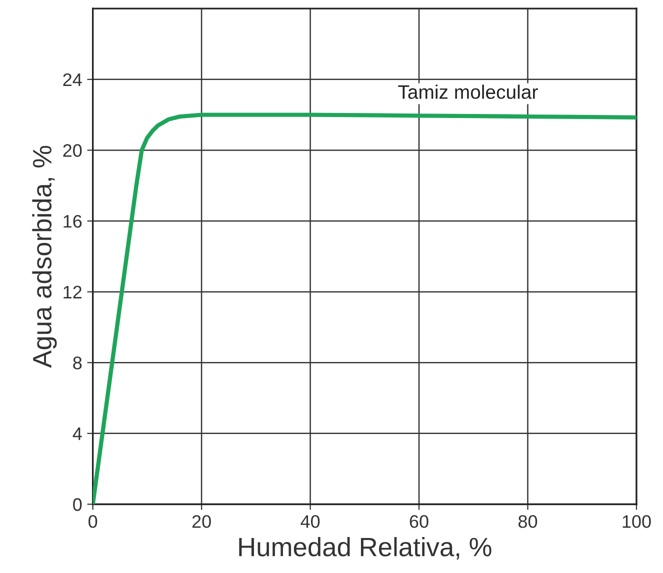 The height and width of the screenshot is (573, 663). Describe the element at coordinates (419, 521) in the screenshot. I see `x-tick-label: 60` at that location.